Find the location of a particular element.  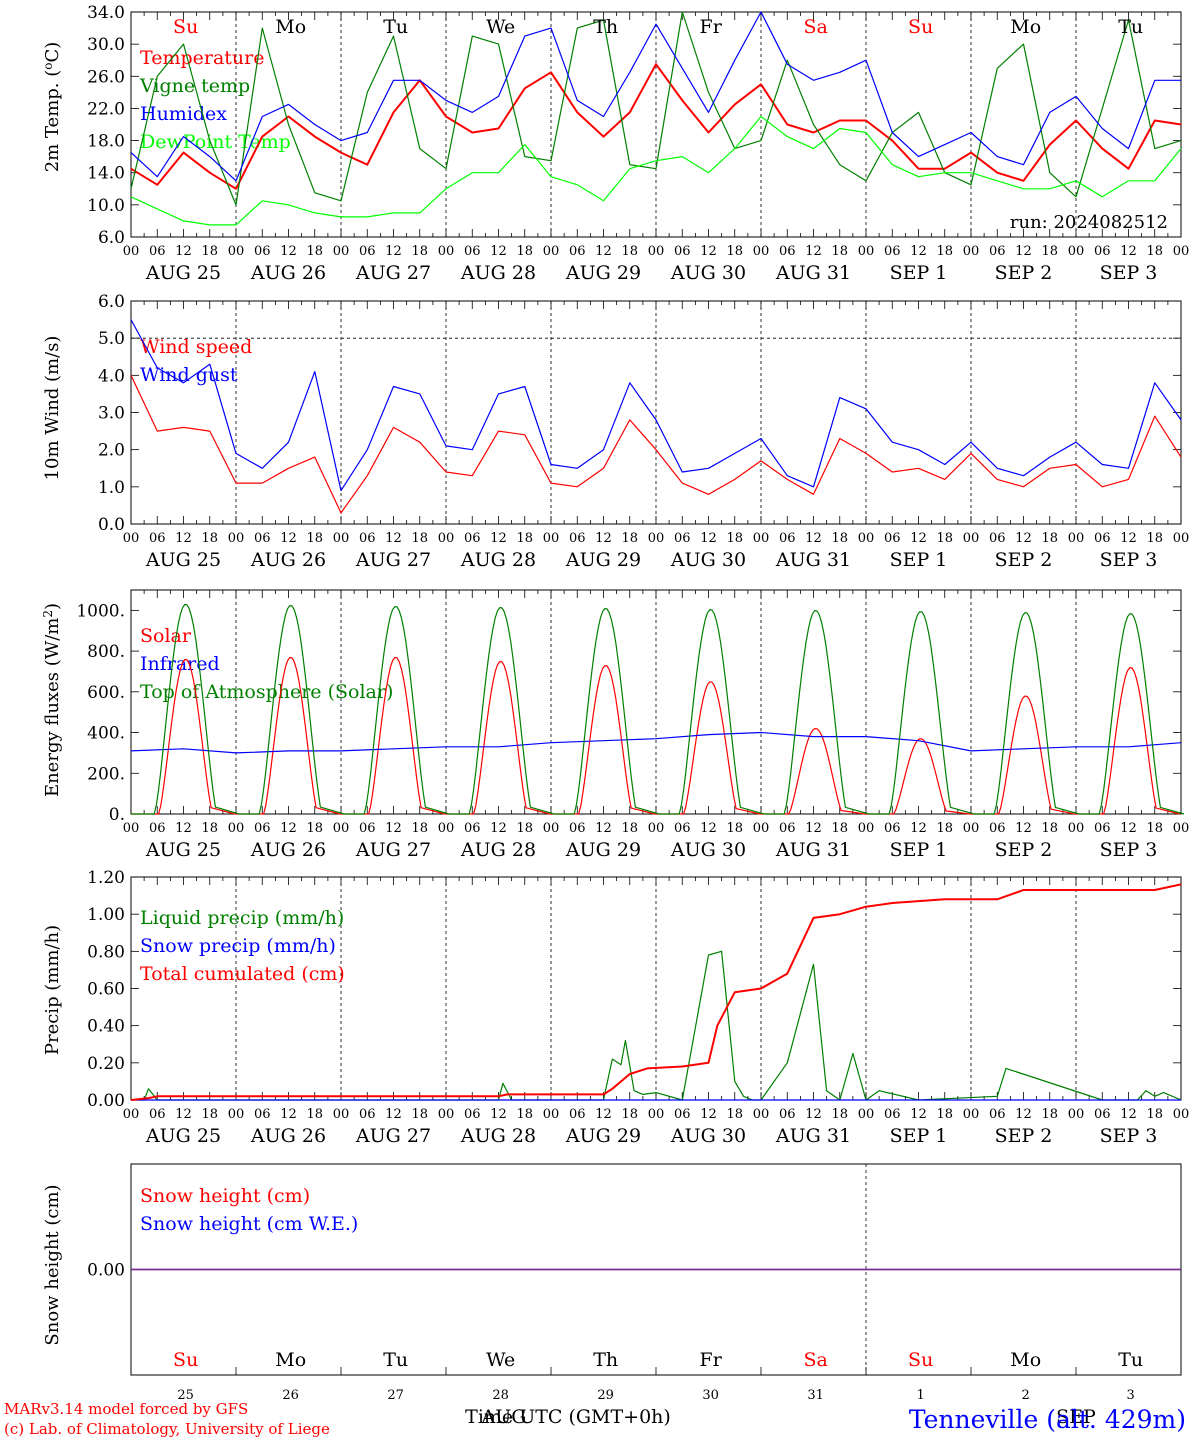

panel-4-y-axis-label: Precip (mm/h) is located at coordinates (52, 990).